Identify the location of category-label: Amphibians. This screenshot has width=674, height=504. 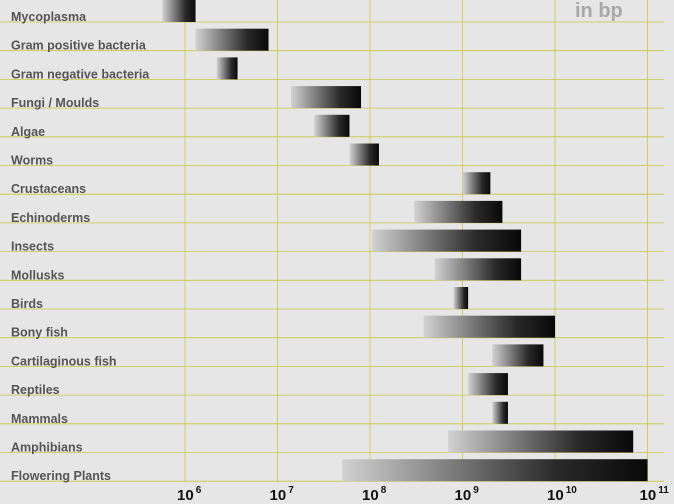
(47, 448).